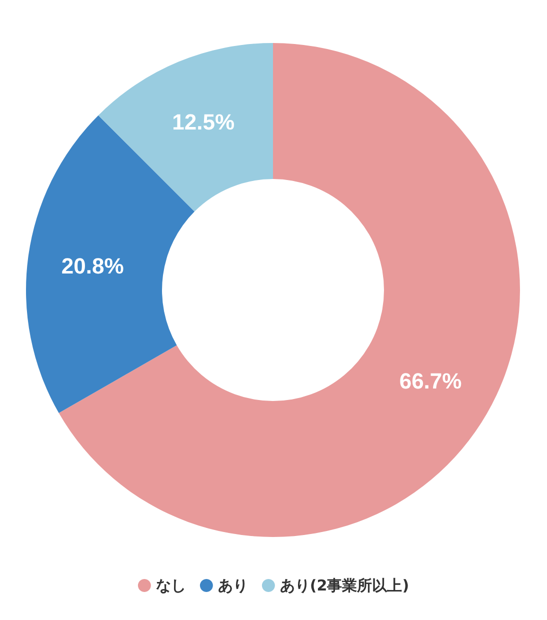  What do you see at coordinates (345, 585) in the screenshot?
I see `legend-label: あり(2事業所以上)` at bounding box center [345, 585].